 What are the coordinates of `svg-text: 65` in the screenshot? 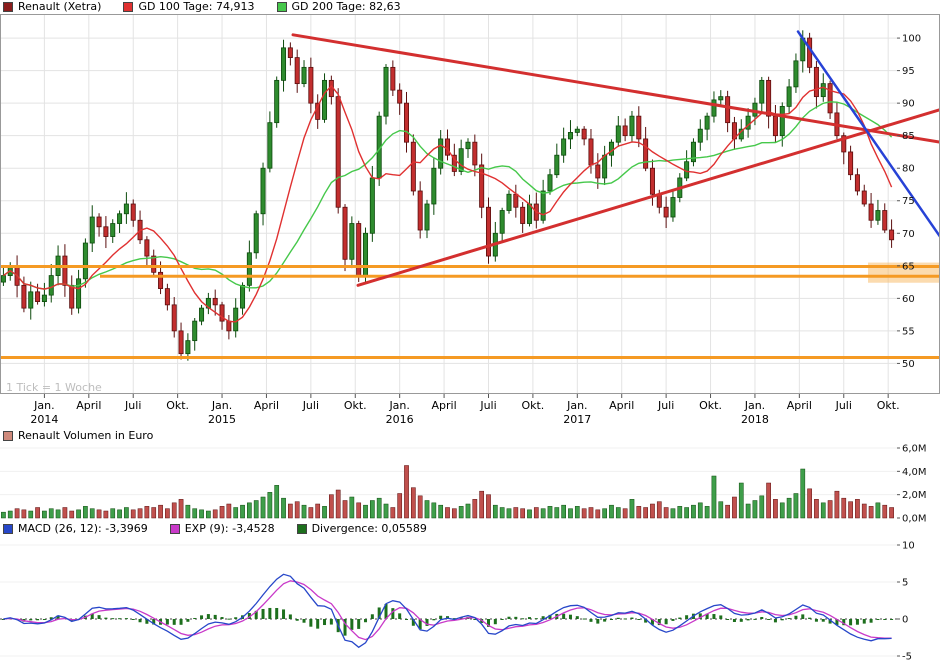 It's located at (908, 266).